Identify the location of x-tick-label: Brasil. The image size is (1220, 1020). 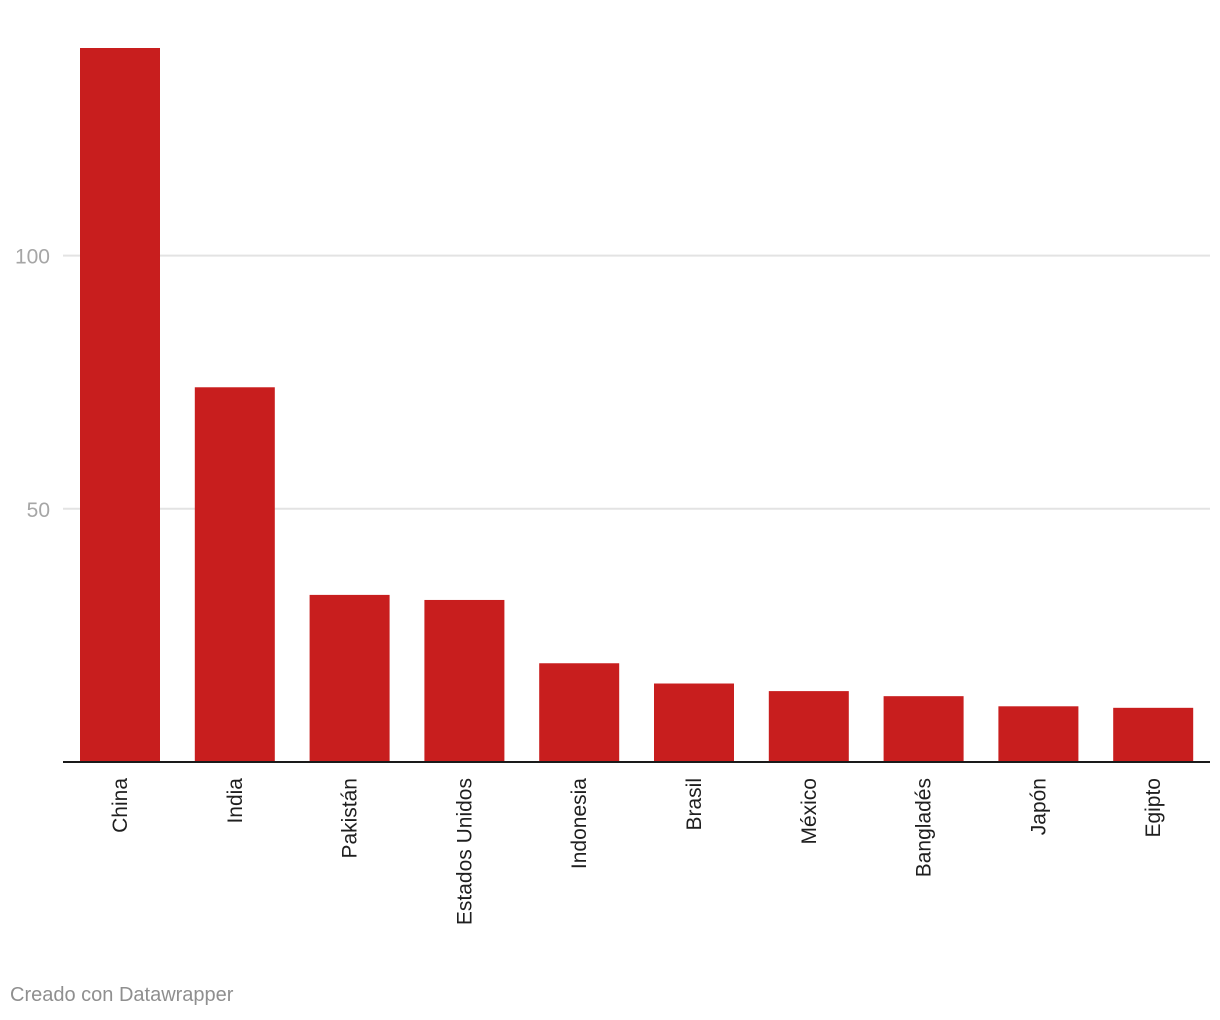
(694, 804).